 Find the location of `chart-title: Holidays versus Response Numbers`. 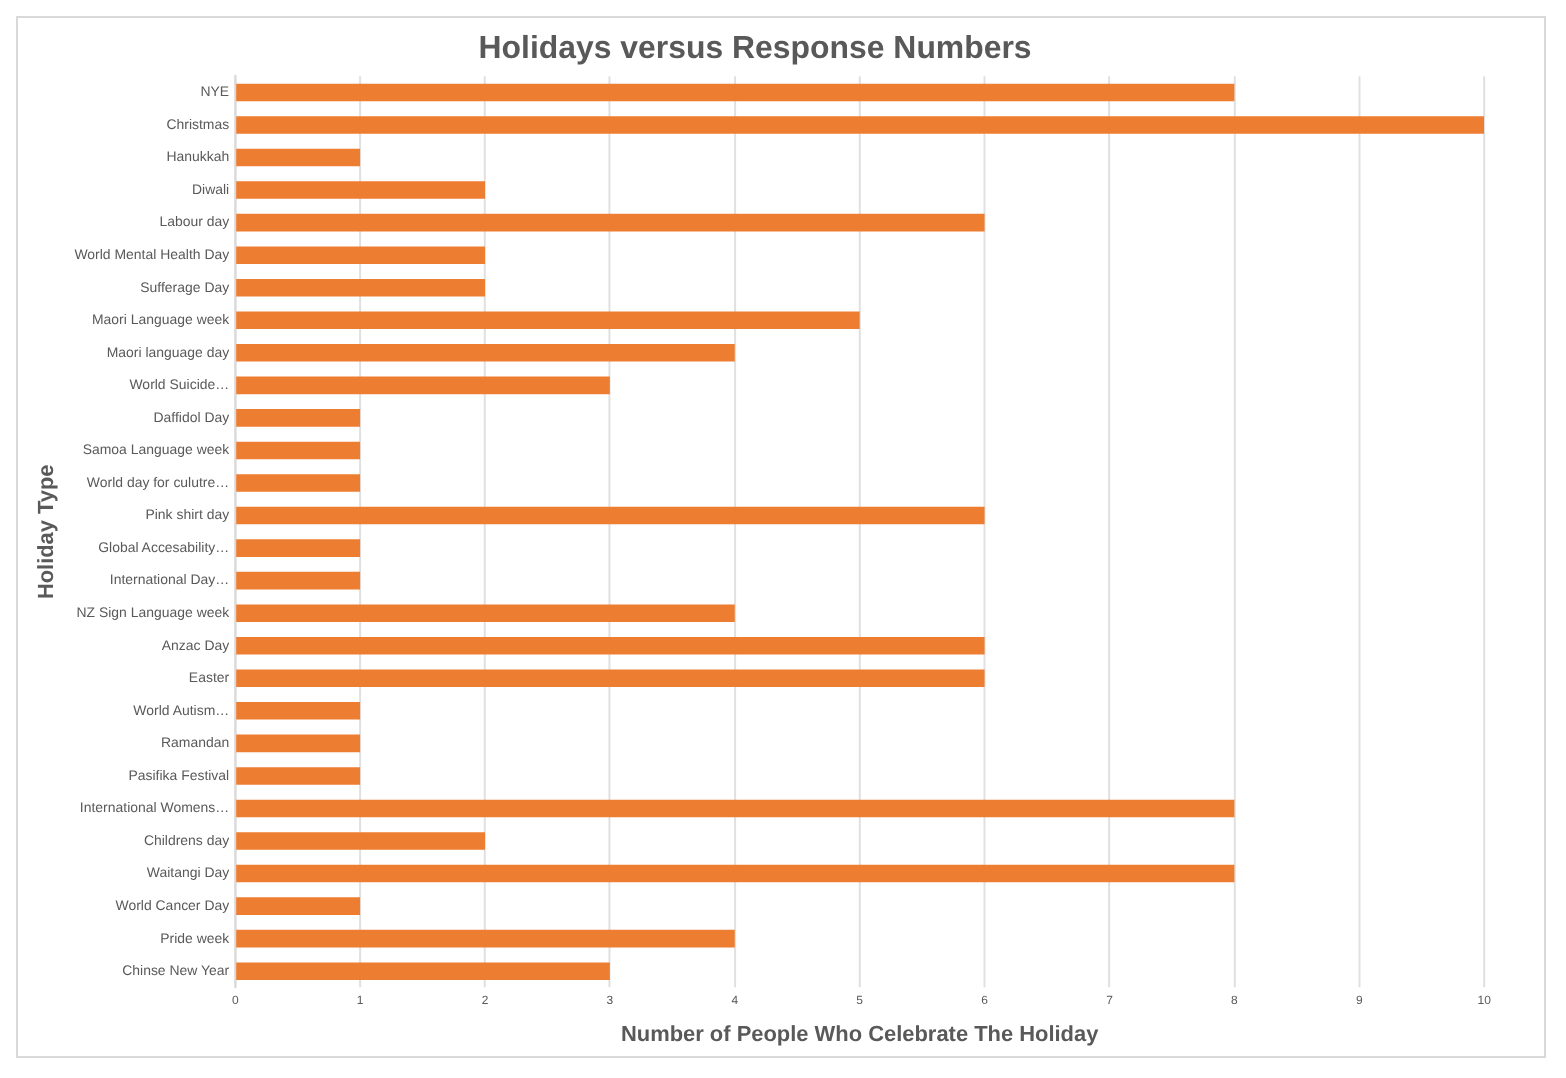

chart-title: Holidays versus Response Numbers is located at coordinates (755, 48).